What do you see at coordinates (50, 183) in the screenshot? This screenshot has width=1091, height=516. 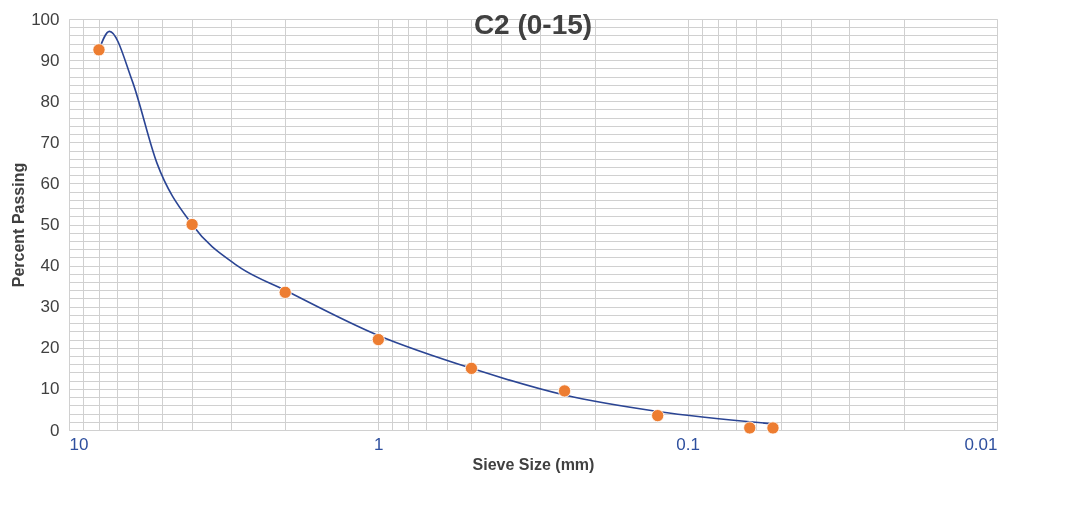 I see `y-tick-label: 60` at bounding box center [50, 183].